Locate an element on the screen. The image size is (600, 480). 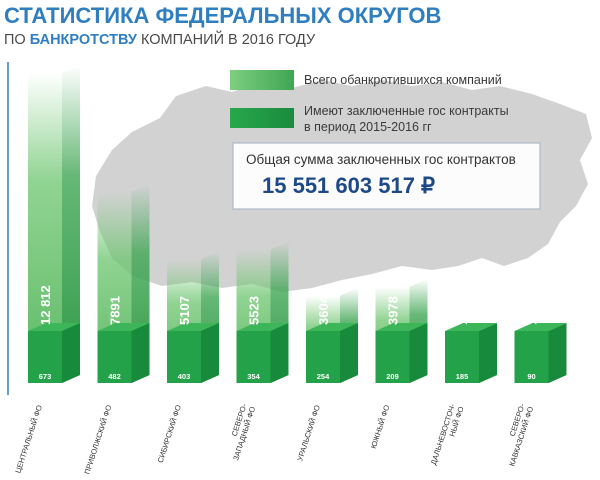
total-box is located at coordinates (386, 176).